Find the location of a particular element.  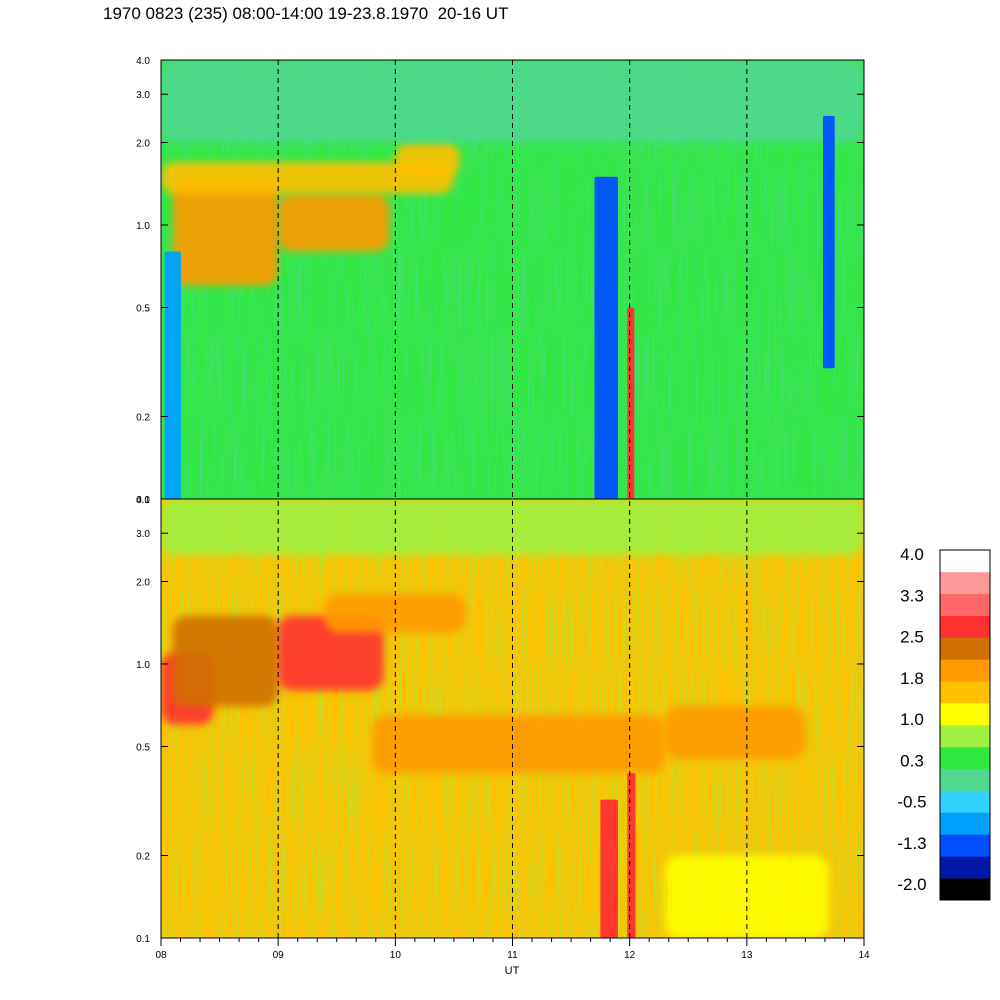

colorbar: 4.0 3.3 2.5 1.8 1.0 0.3 -0.5 -1.3 -2.0 is located at coordinates (944, 723).